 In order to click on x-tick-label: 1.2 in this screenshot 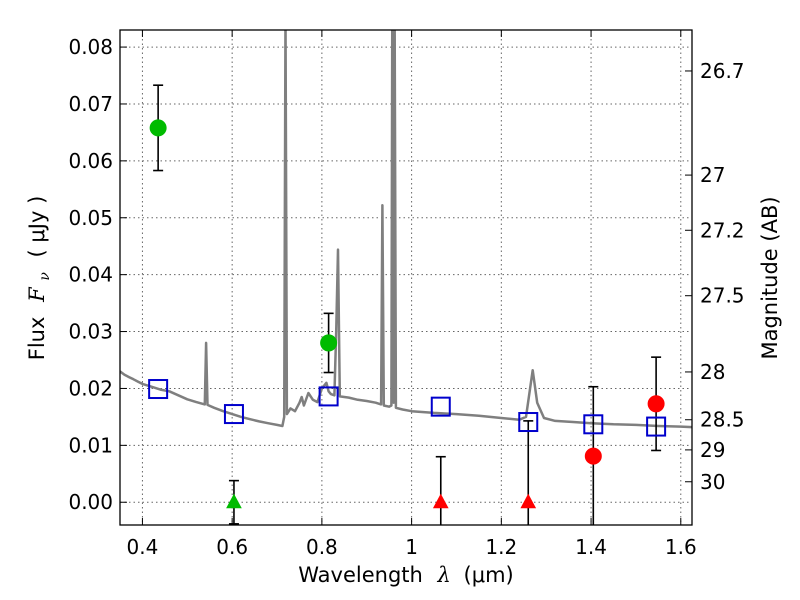, I will do `click(501, 547)`.